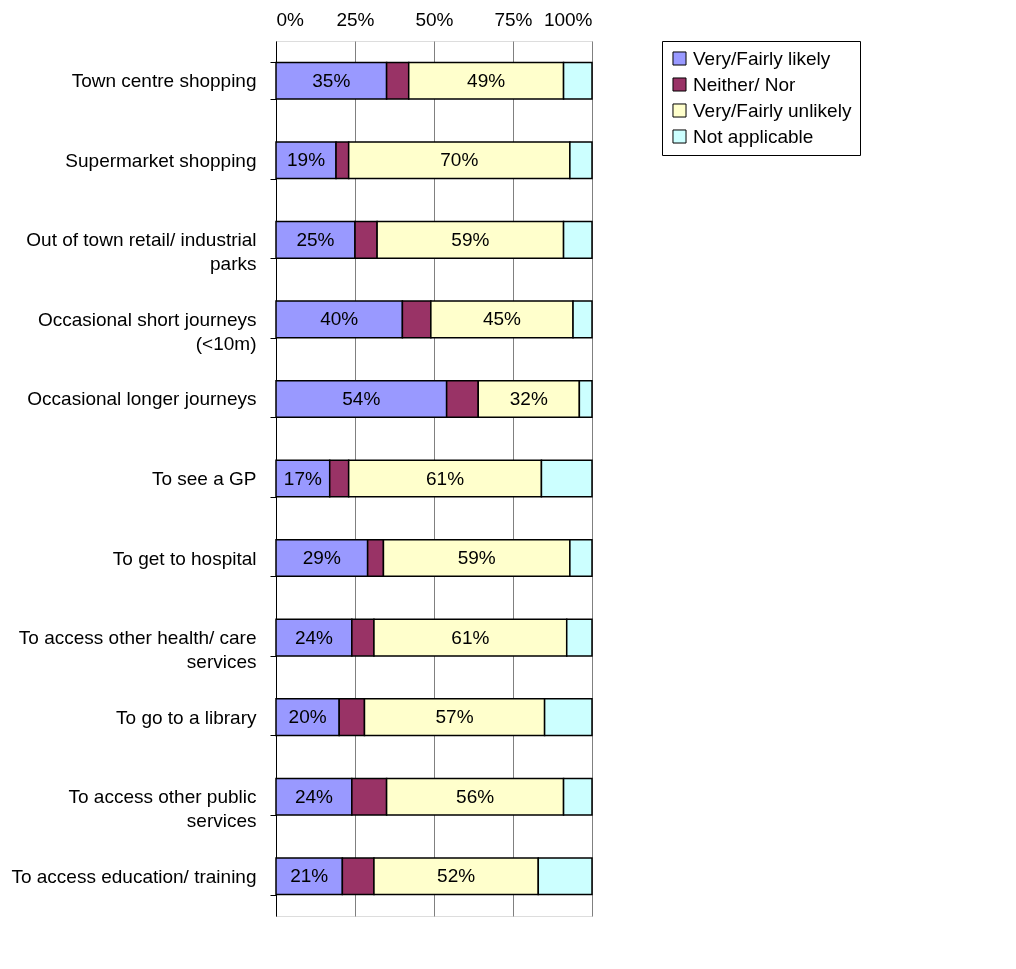 The image size is (1016, 969). Describe the element at coordinates (186, 717) in the screenshot. I see `y-tick-label: To go to a library` at that location.